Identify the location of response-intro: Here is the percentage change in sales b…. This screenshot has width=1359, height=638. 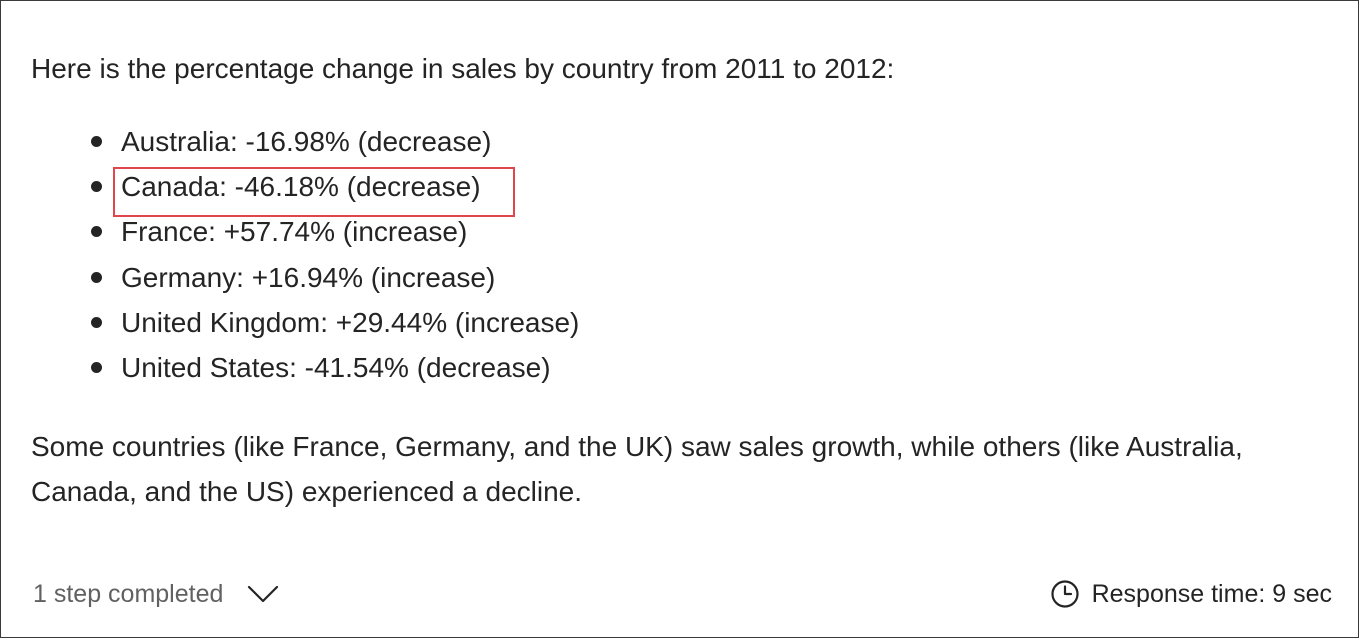
(463, 68).